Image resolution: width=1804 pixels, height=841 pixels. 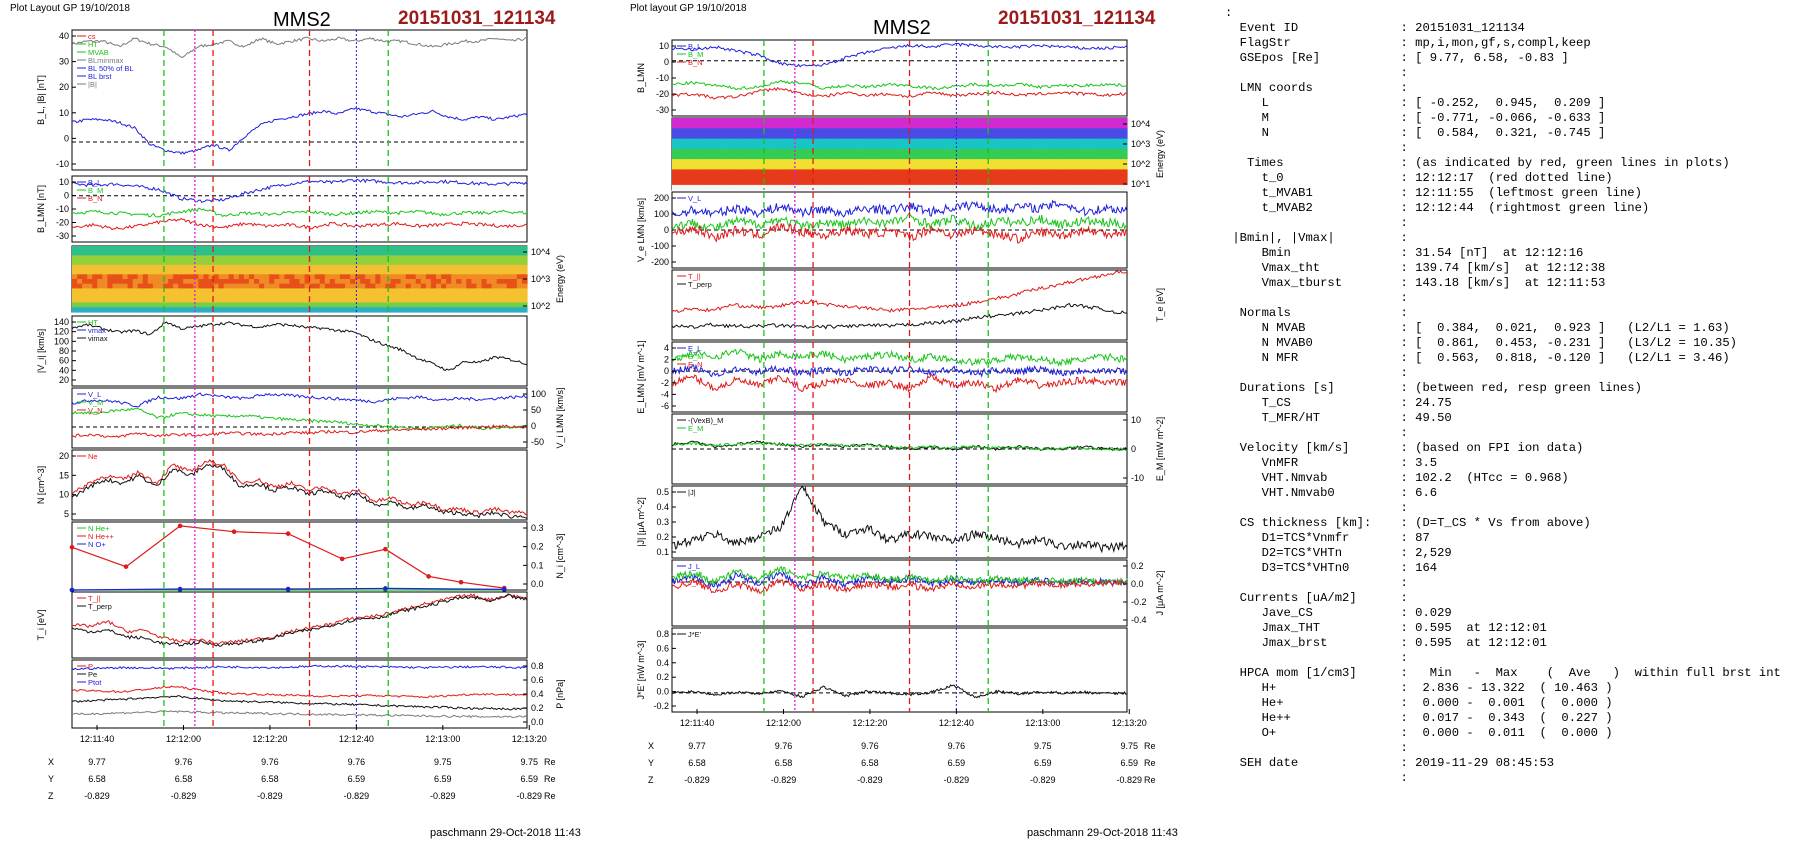 I want to click on position-value: 6.59, so click(x=1130, y=763).